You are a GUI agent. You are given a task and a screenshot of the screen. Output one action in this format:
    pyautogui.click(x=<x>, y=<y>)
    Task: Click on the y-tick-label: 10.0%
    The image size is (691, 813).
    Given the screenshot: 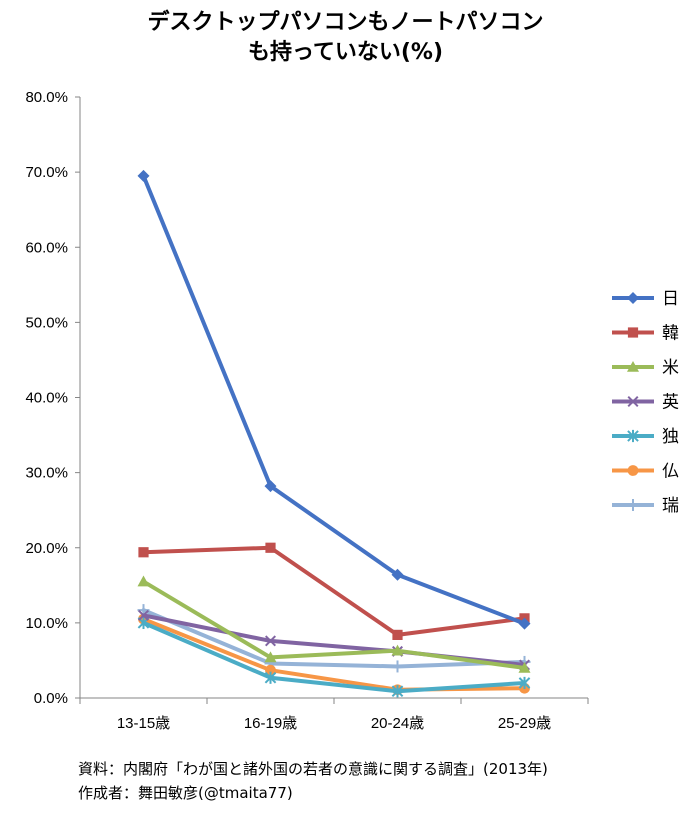 What is the action you would take?
    pyautogui.click(x=46, y=623)
    